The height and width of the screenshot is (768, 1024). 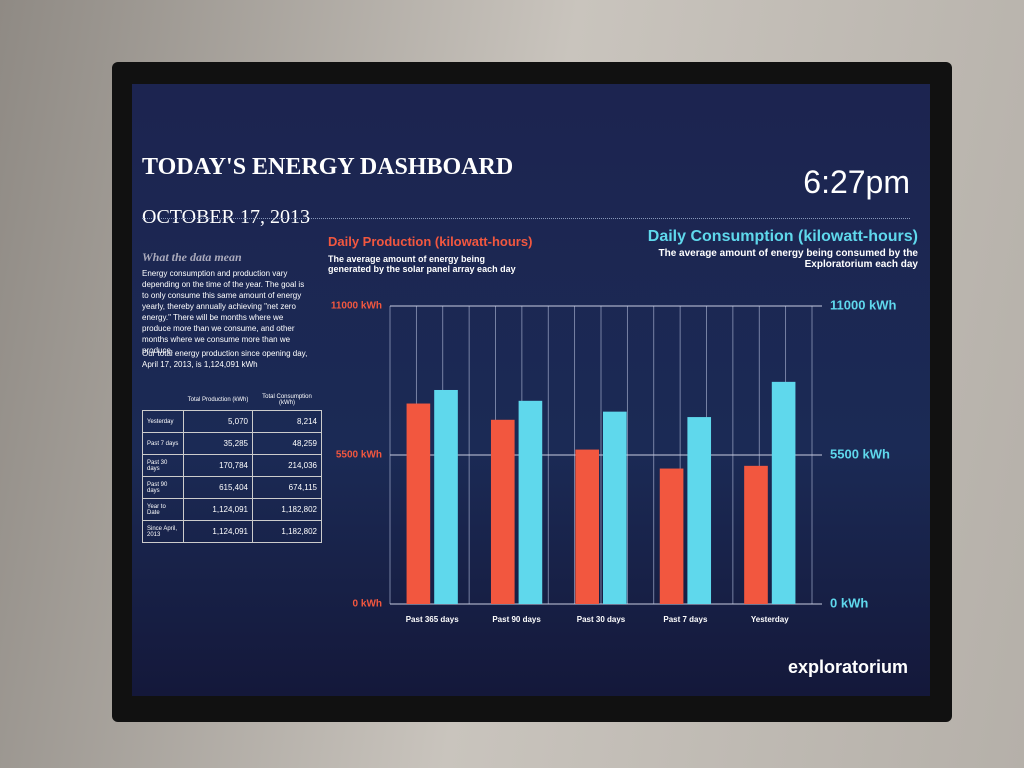 I want to click on table-row: Past 90 days 615,404 674,115, so click(x=232, y=487).